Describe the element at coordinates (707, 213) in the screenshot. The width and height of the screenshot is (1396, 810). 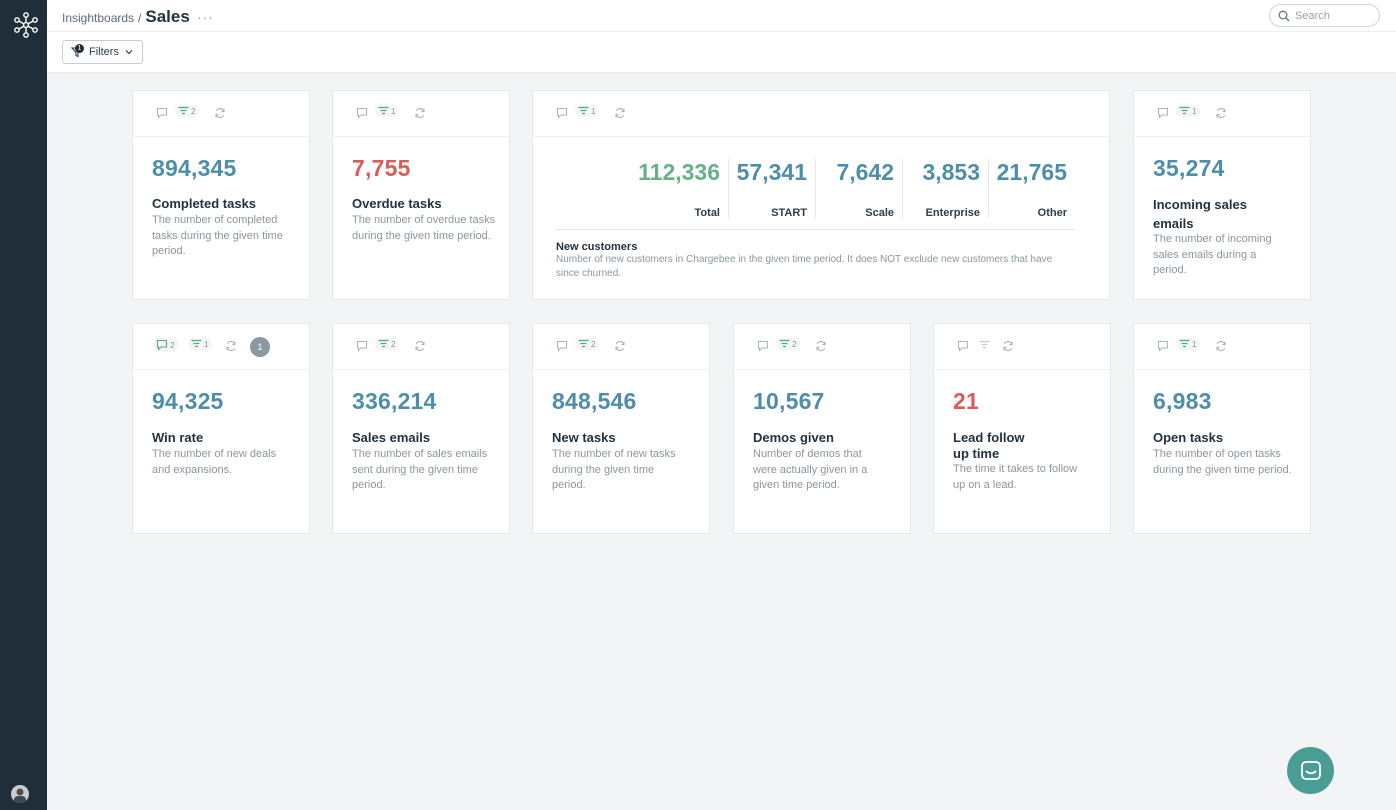
I see `breakdown-label: Total` at that location.